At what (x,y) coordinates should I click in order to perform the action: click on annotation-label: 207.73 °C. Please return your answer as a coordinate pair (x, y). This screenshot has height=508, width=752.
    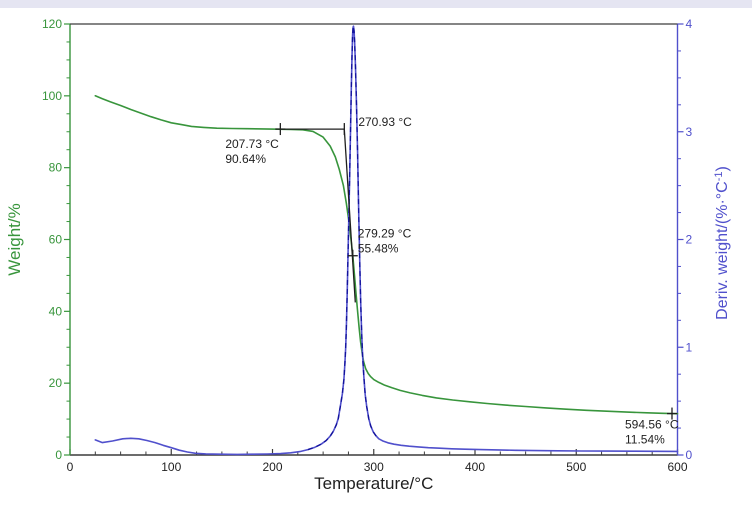
    Looking at the image, I should click on (252, 144).